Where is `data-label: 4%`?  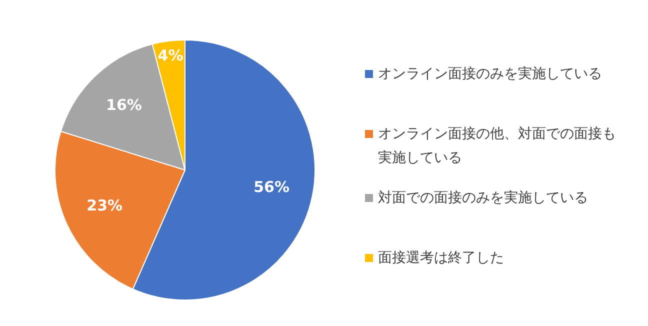 data-label: 4% is located at coordinates (171, 55).